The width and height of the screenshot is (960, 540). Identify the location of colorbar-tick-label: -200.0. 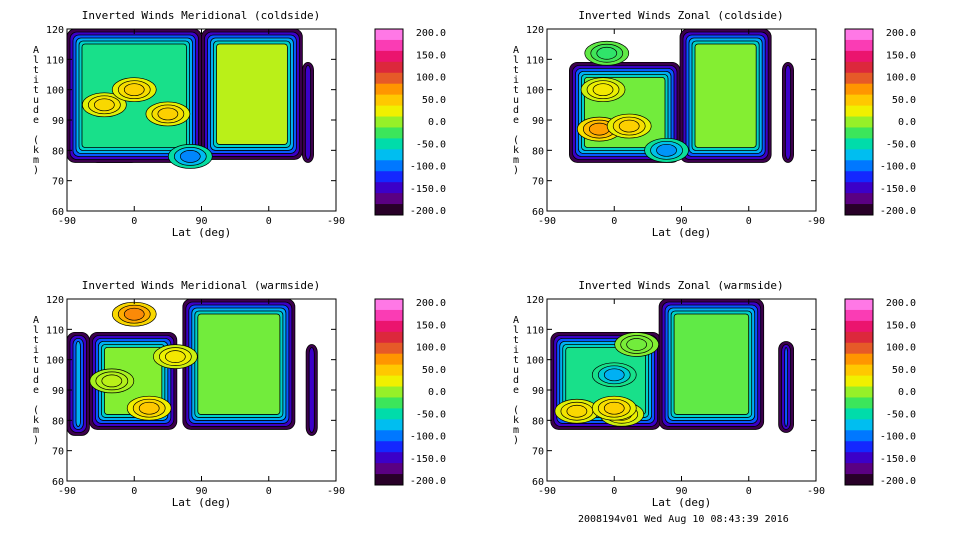
(898, 211).